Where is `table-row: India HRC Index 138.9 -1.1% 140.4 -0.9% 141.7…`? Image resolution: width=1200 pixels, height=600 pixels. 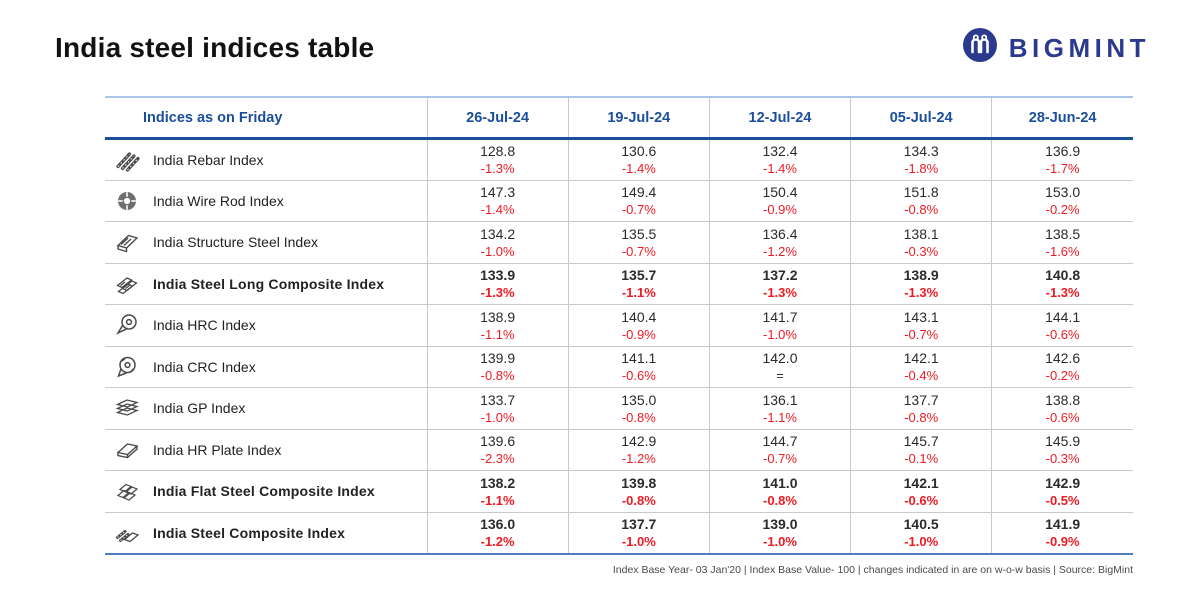 table-row: India HRC Index 138.9 -1.1% 140.4 -0.9% 141.7… is located at coordinates (619, 325).